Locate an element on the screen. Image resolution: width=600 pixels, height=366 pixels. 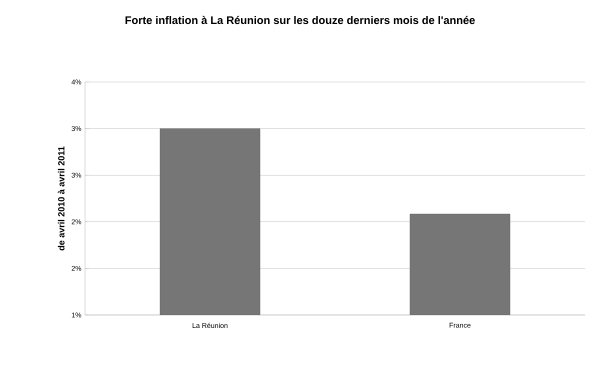
chart-title: Forte inflation à La Réunion sur les douze derniers mois de l'année is located at coordinates (300, 20).